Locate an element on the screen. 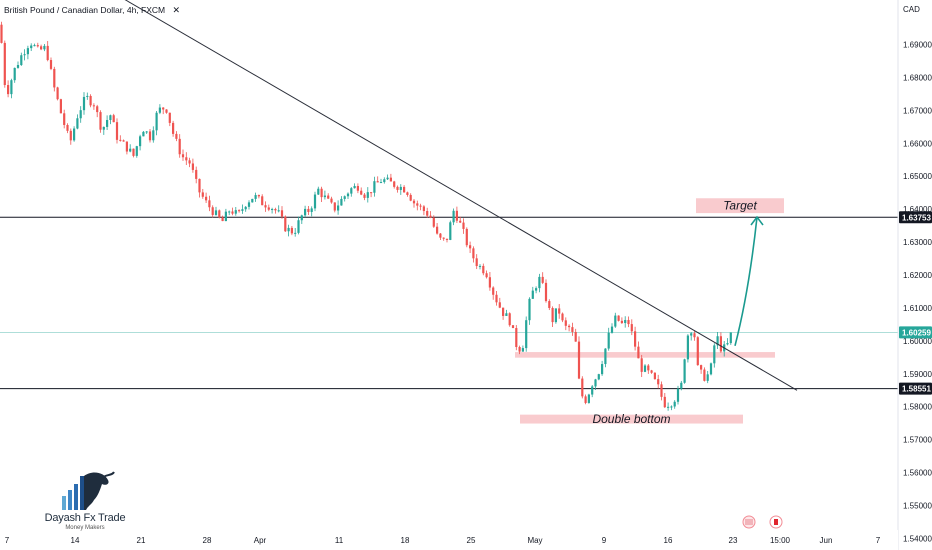 This screenshot has height=550, width=932. time-axis: 7 14 21 28 Apr 11 18 25 May 9 16 23 15:00 Jun 7 is located at coordinates (449, 540).